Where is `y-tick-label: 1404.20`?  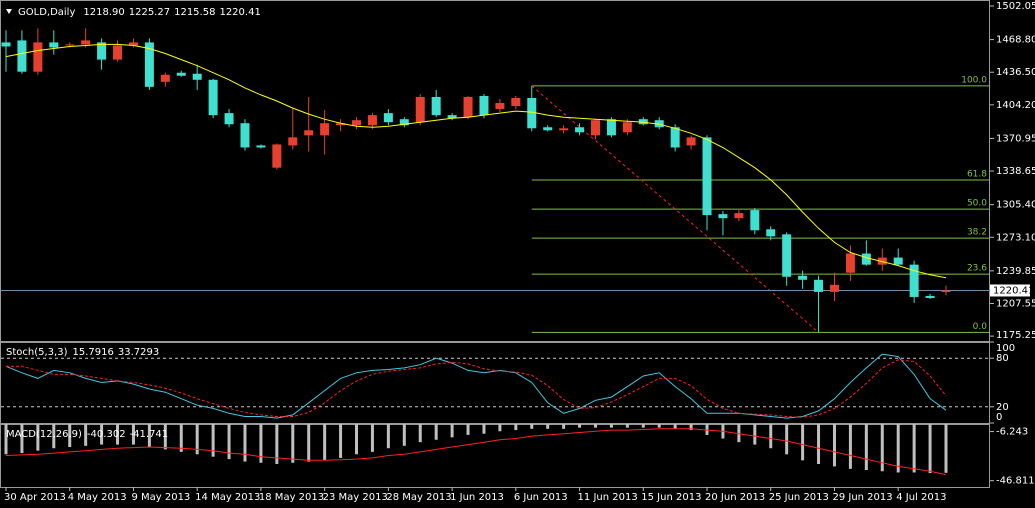 y-tick-label: 1404.20 is located at coordinates (1015, 105).